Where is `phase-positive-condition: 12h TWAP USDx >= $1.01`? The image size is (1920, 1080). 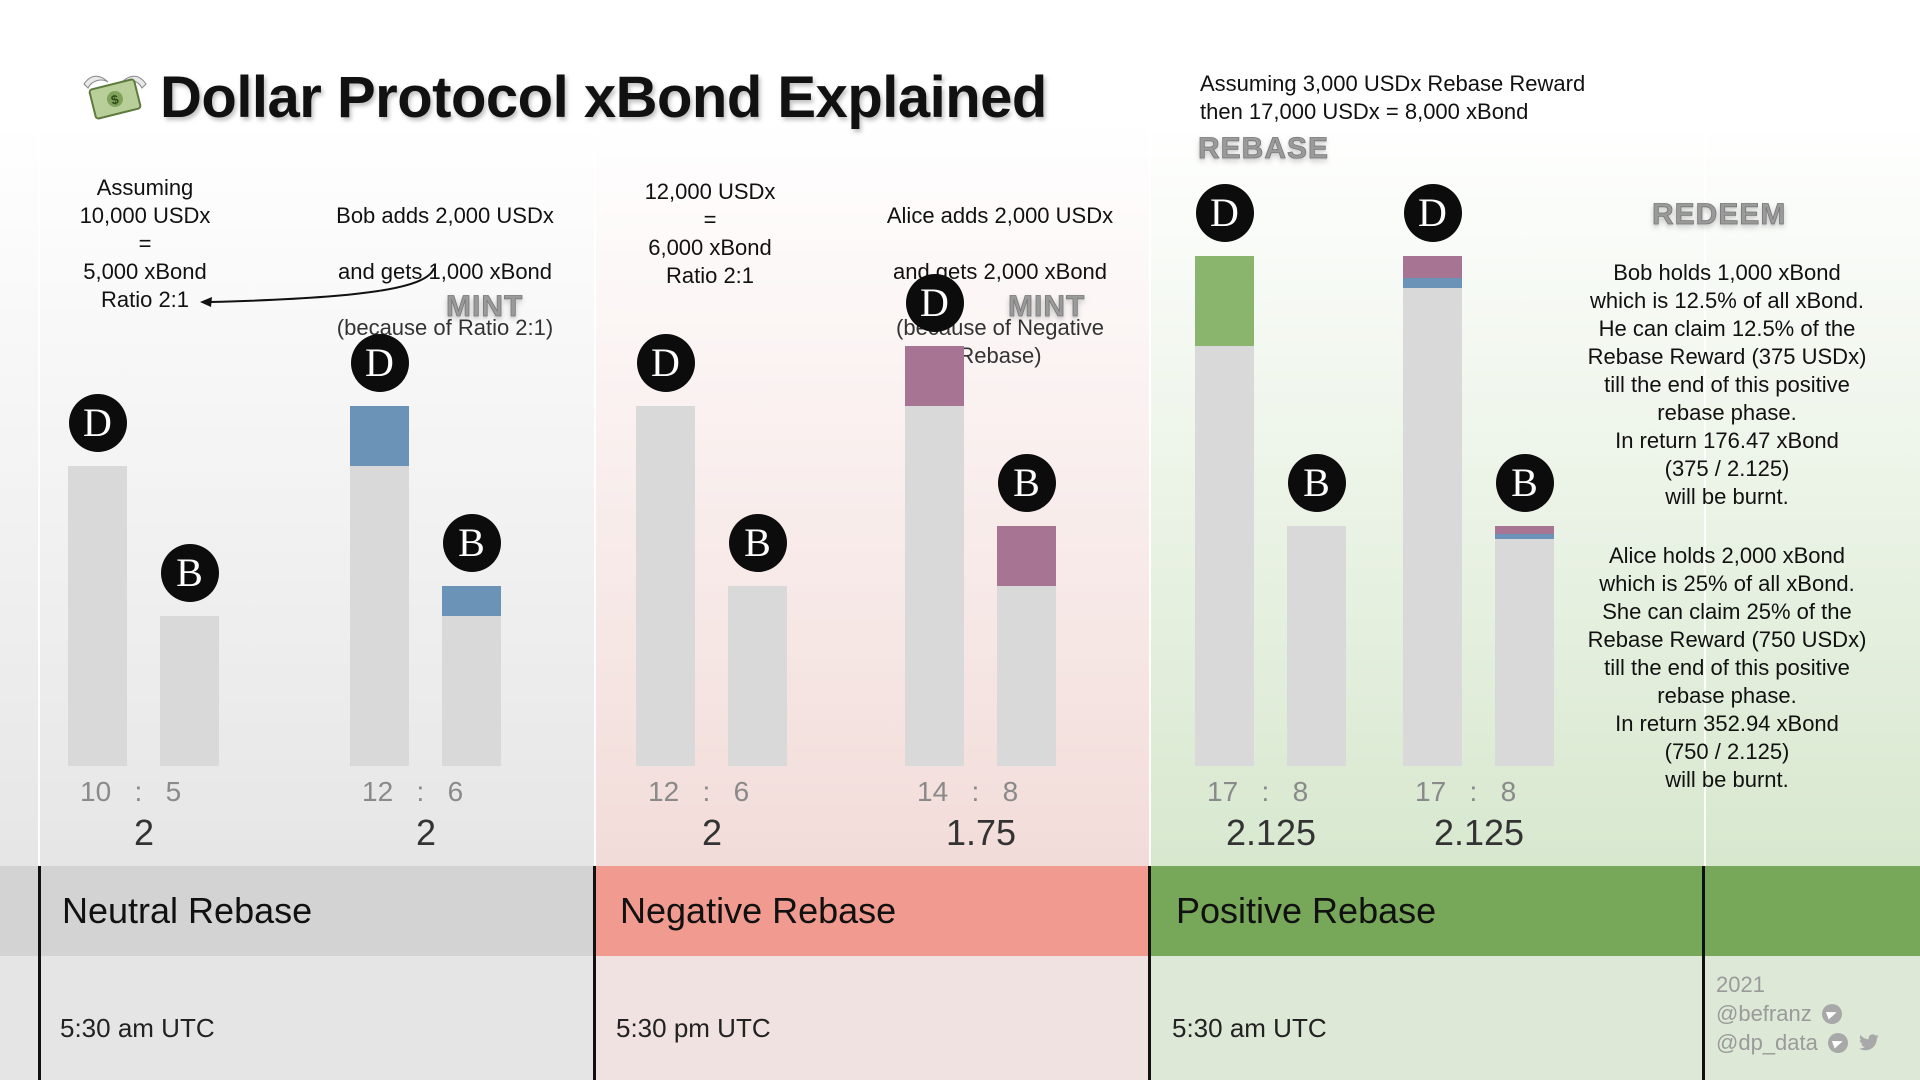
phase-positive-condition: 12h TWAP USDx >= $1.01 is located at coordinates (1326, 1078).